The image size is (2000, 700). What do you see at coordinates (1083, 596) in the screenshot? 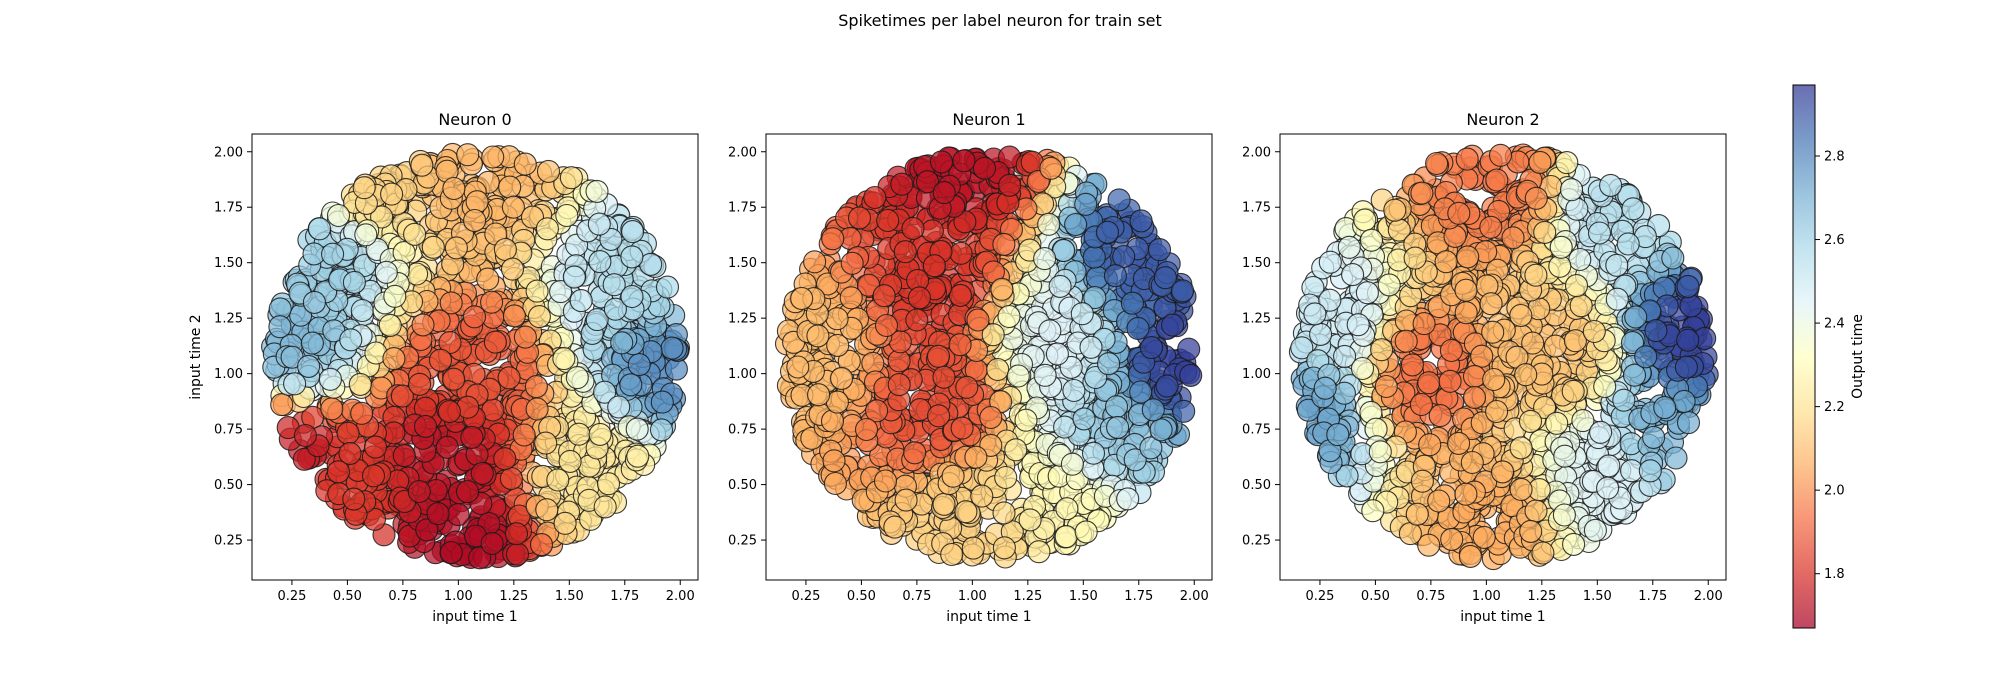
I see `x-tick-label: 1.50` at bounding box center [1083, 596].